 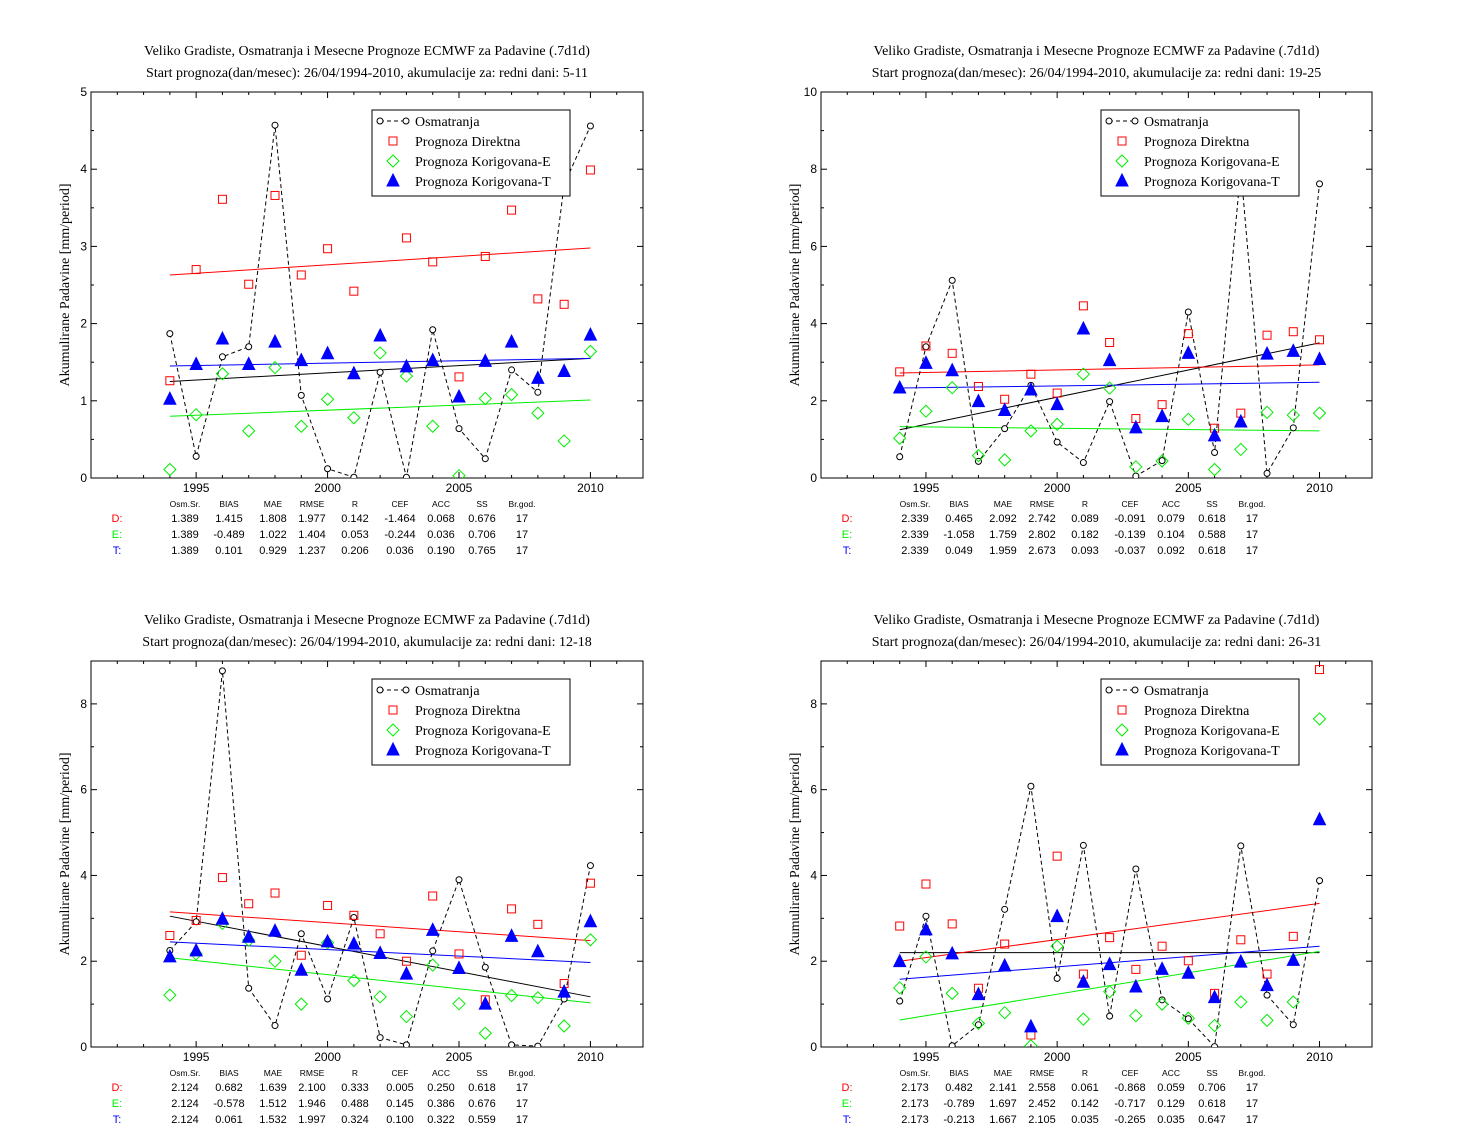 What do you see at coordinates (1042, 535) in the screenshot?
I see `stats-value: 2.802` at bounding box center [1042, 535].